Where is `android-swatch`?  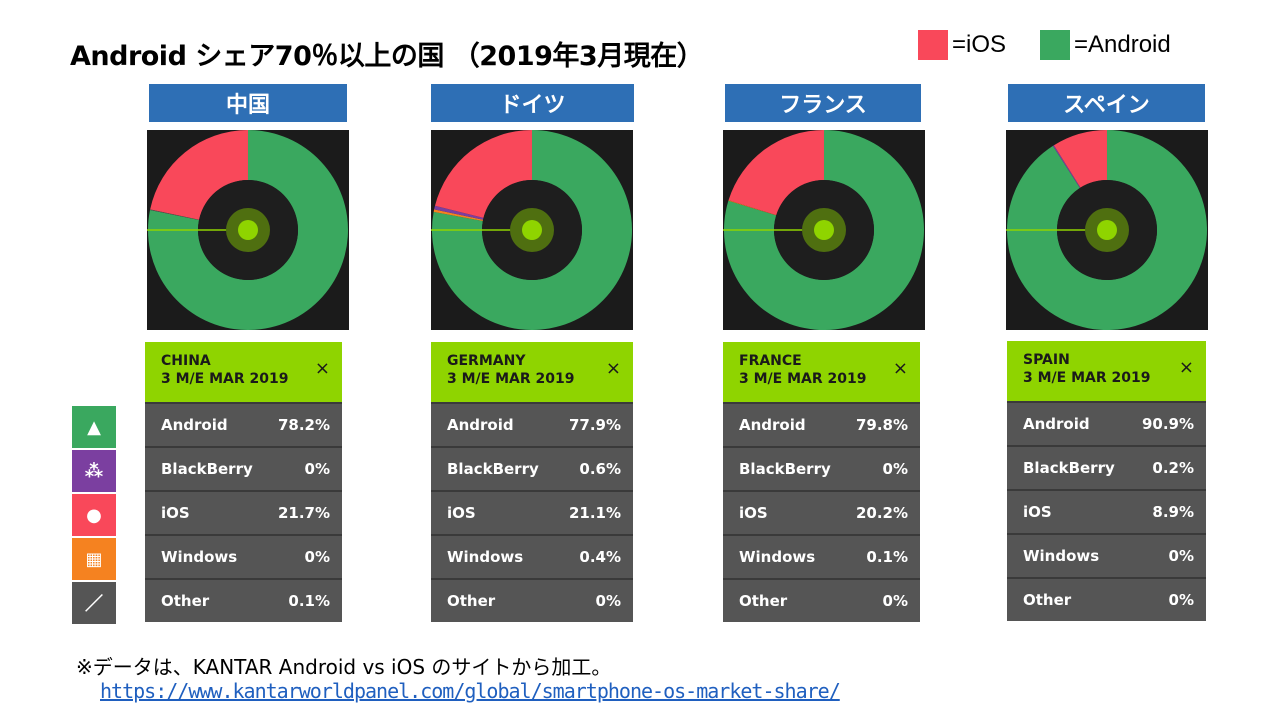
android-swatch is located at coordinates (1055, 45).